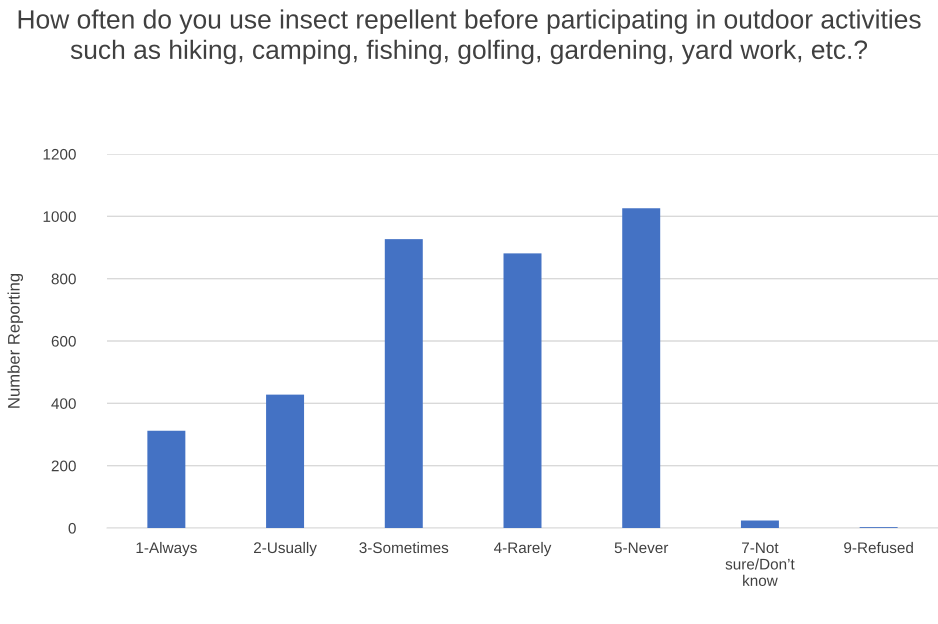  Describe the element at coordinates (641, 548) in the screenshot. I see `x-tick-label: 5-Never` at that location.